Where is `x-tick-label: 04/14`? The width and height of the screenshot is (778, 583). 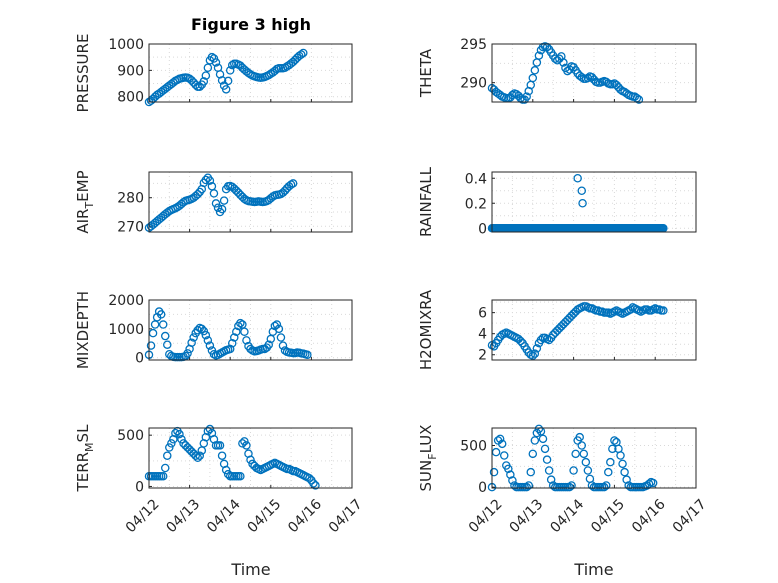
x-tick-label: 04/14 is located at coordinates (224, 516).